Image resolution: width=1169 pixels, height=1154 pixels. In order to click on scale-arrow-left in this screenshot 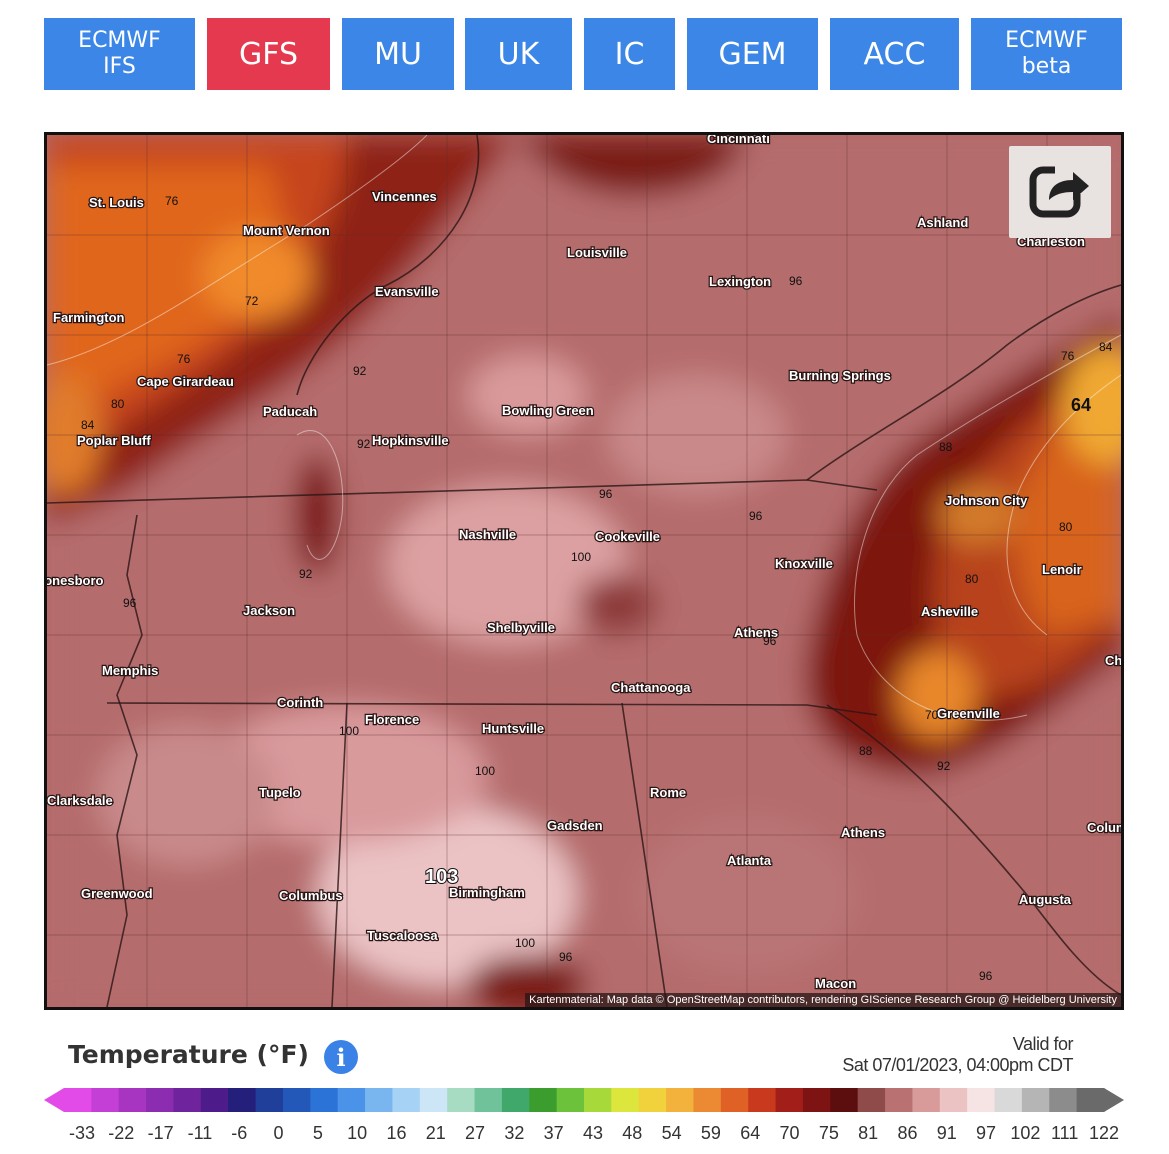, I will do `click(54, 1100)`.